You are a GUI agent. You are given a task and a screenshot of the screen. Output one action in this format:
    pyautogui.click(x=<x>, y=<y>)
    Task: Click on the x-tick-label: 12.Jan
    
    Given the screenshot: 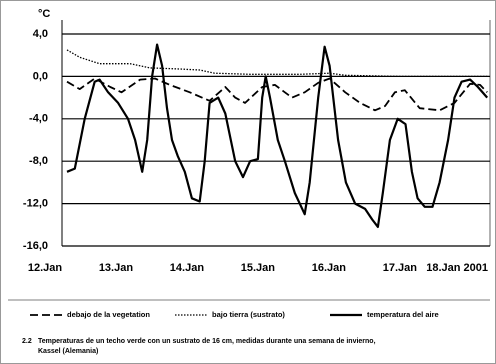 What is the action you would take?
    pyautogui.click(x=45, y=268)
    